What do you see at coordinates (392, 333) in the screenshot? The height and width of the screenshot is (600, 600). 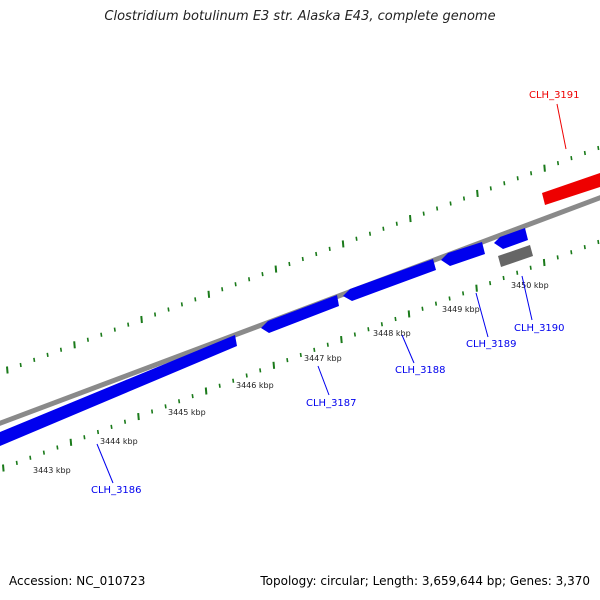 I see `tick-label: 3448 kbp` at bounding box center [392, 333].